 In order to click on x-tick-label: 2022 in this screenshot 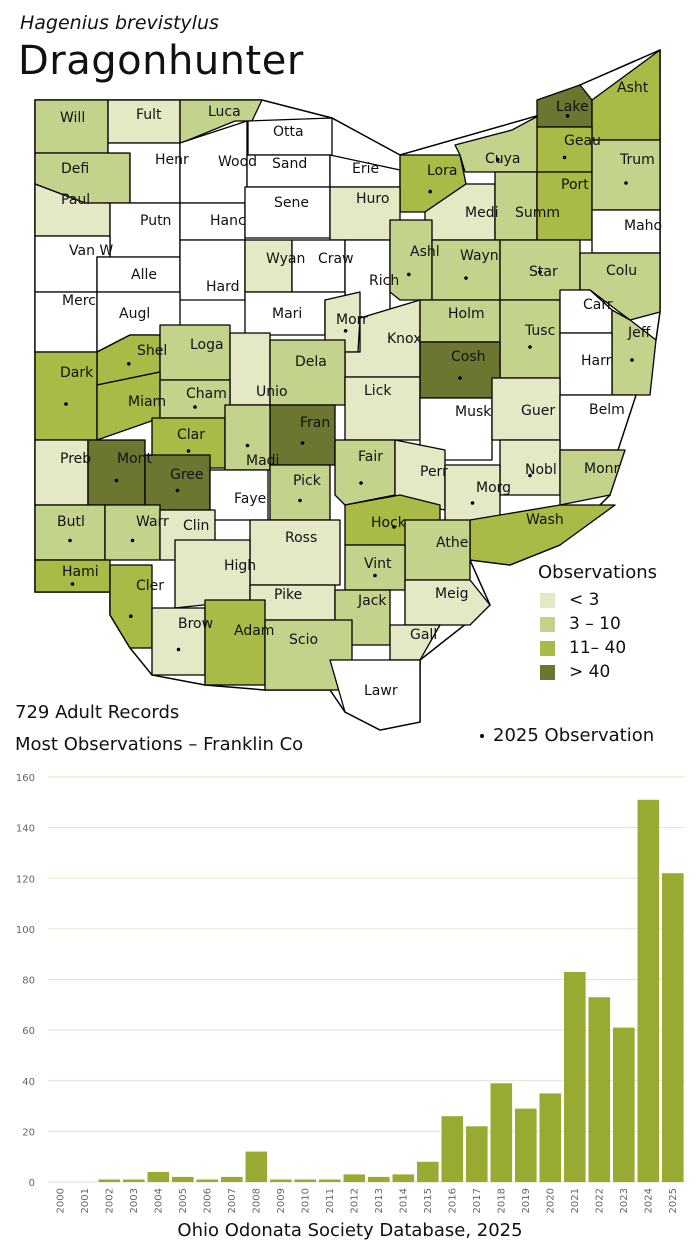, I will do `click(599, 1200)`.